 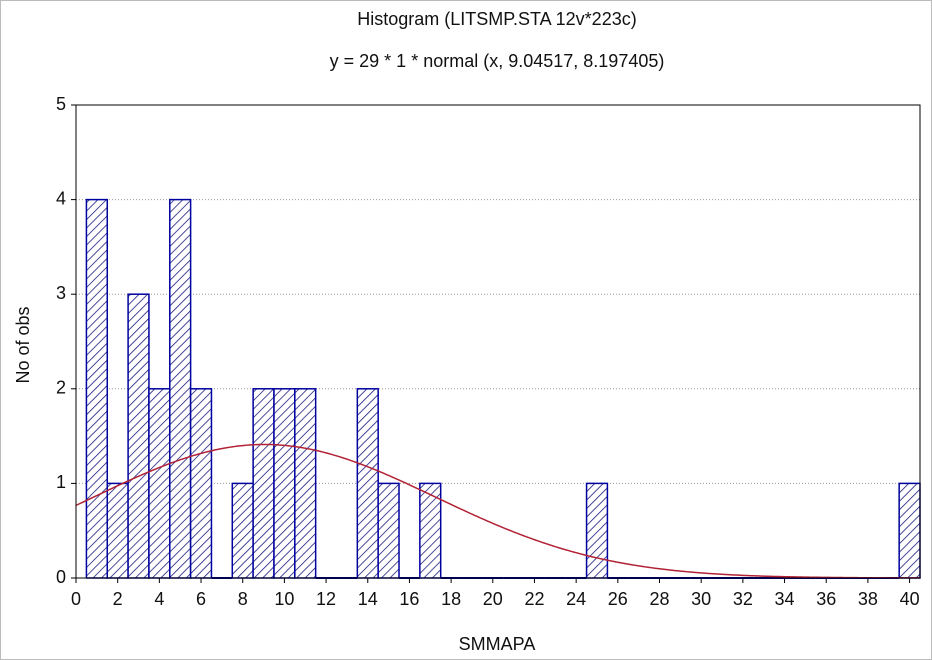 What do you see at coordinates (284, 599) in the screenshot?
I see `x-tick-label: 10` at bounding box center [284, 599].